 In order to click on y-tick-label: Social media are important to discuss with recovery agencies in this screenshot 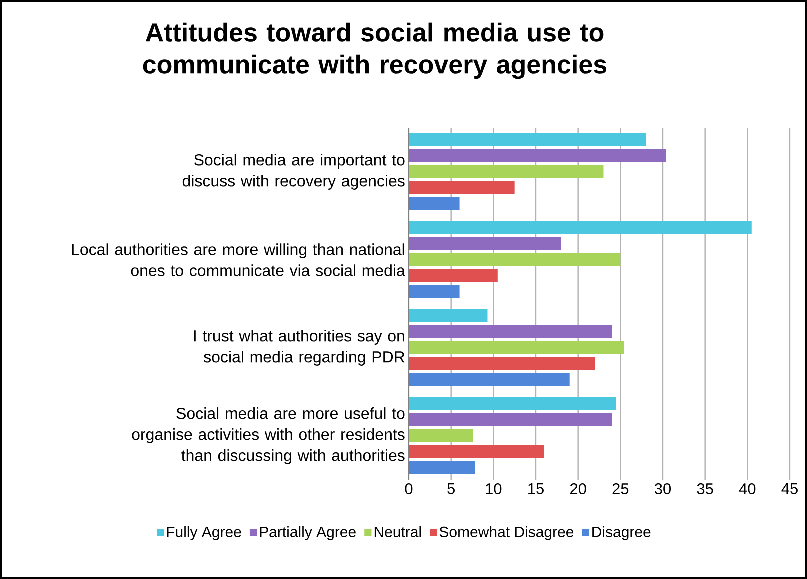, I will do `click(293, 172)`.